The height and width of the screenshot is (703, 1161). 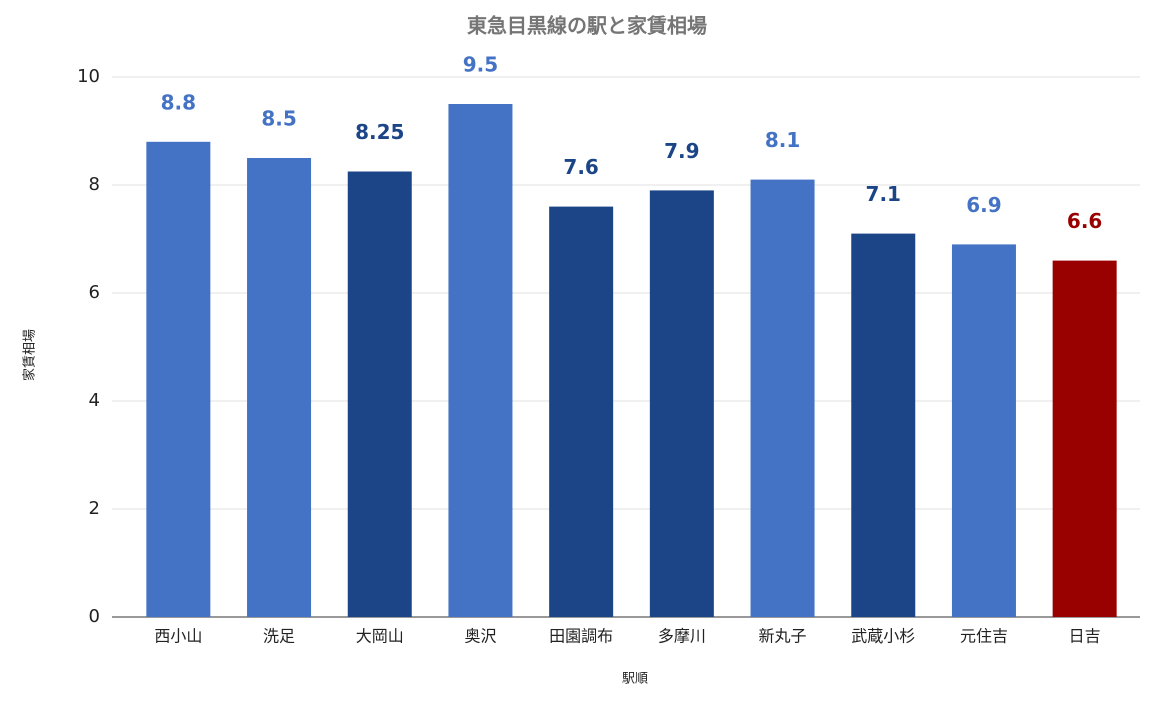 I want to click on x-axis-label: 駅順, so click(x=635, y=679).